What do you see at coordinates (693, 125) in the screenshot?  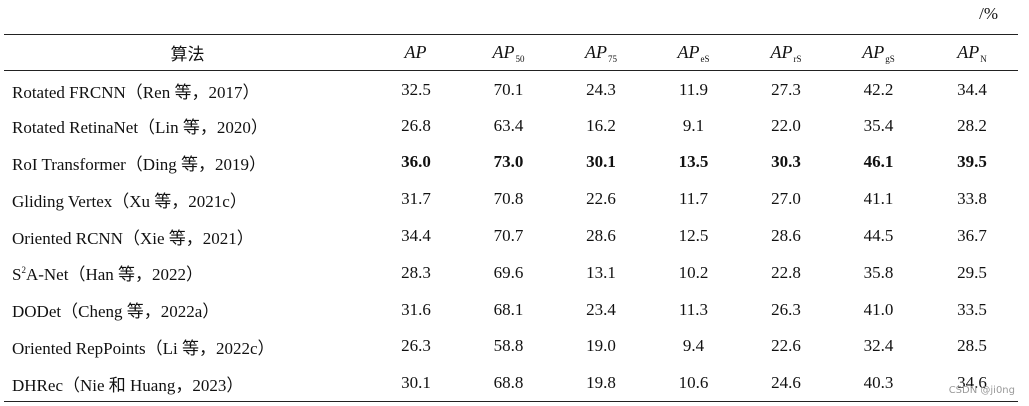 I see `metric-cell: 9.1` at bounding box center [693, 125].